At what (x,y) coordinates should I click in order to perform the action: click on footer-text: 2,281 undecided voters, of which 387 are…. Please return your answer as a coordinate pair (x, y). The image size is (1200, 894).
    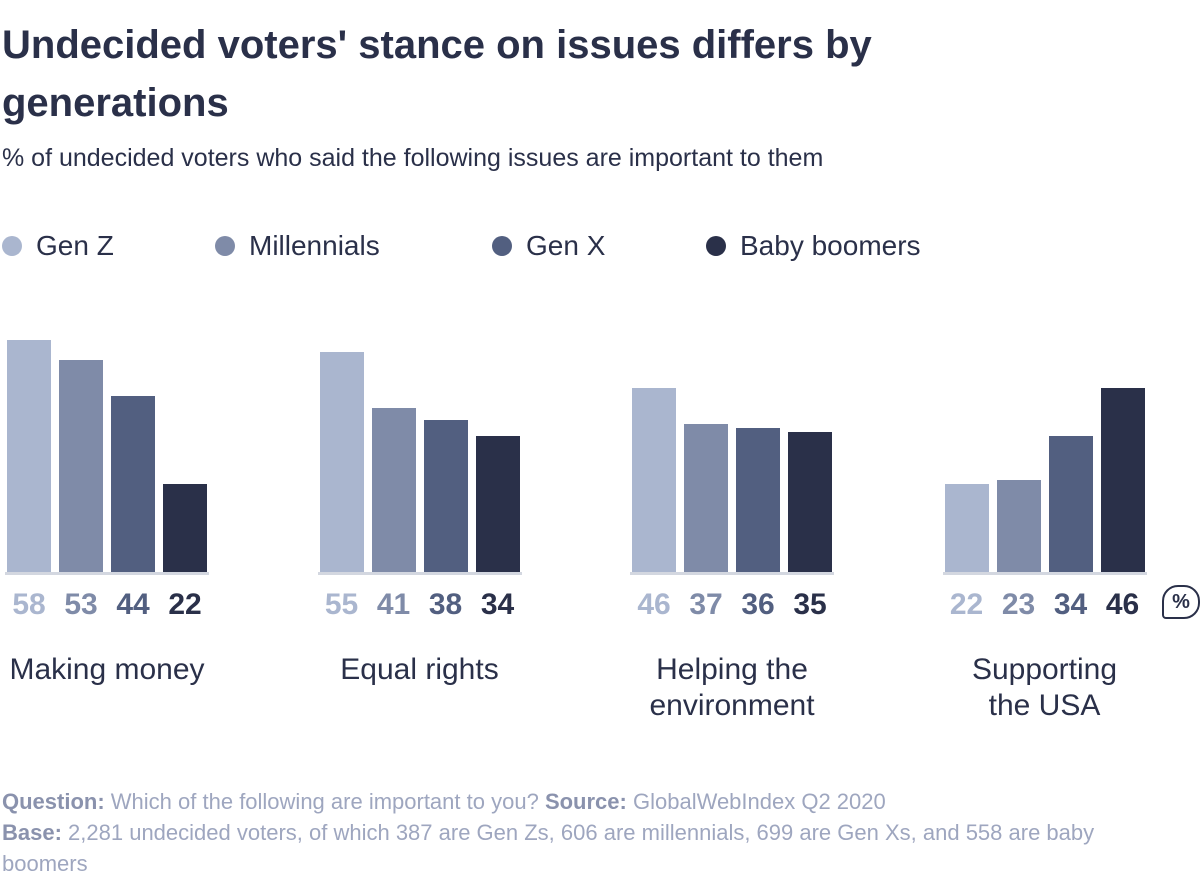
    Looking at the image, I should click on (548, 848).